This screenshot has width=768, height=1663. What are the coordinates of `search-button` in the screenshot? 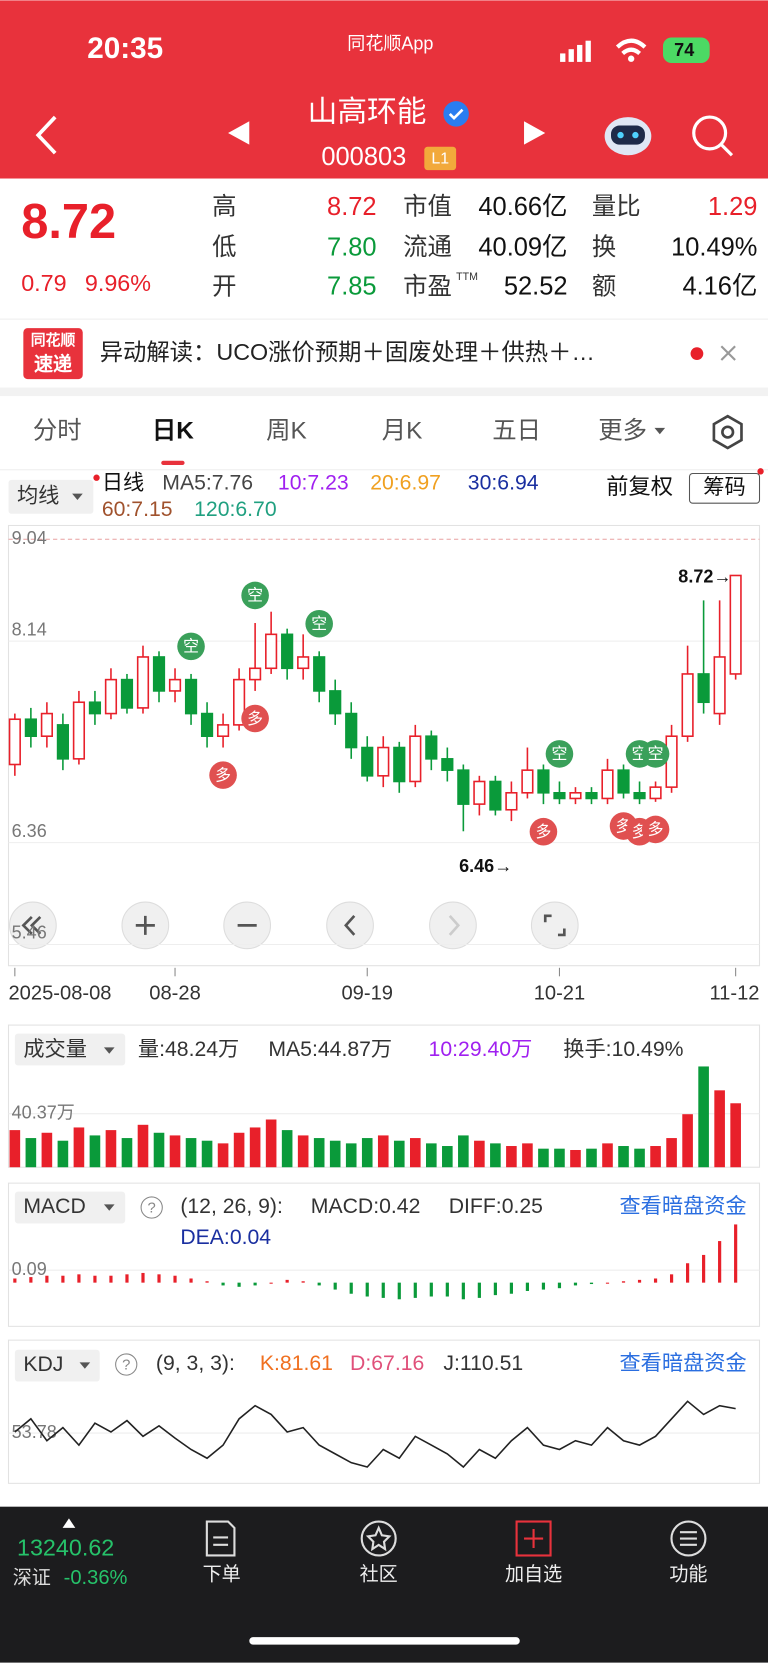 It's located at (713, 136).